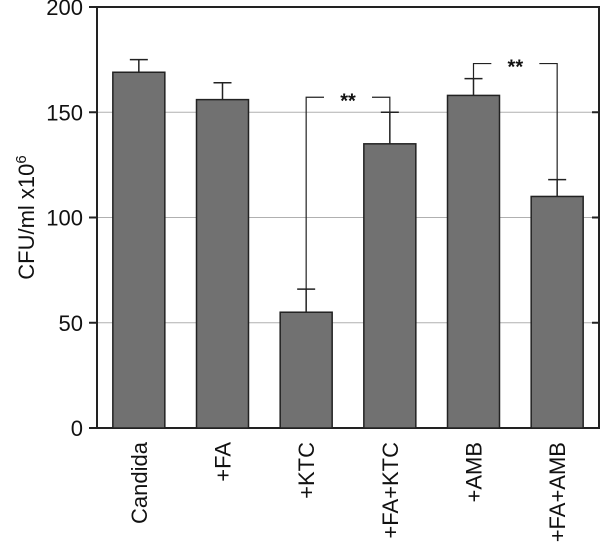  I want to click on y-tick-label-150: 150, so click(64, 112).